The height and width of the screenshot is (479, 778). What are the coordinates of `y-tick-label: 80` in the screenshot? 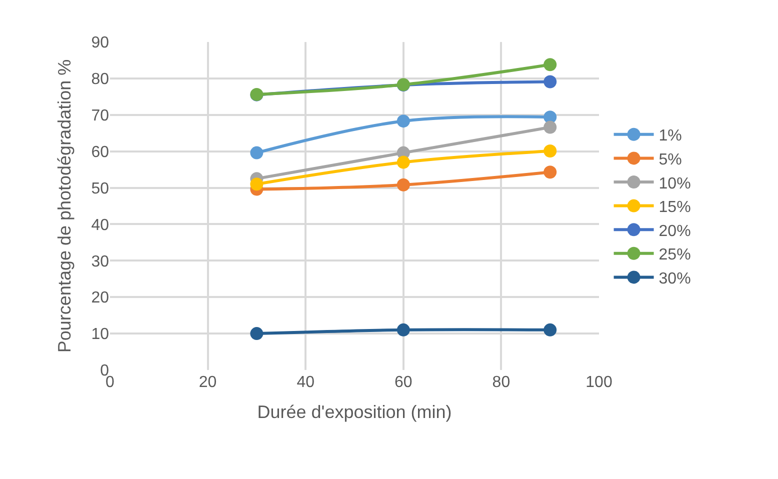 It's located at (100, 79).